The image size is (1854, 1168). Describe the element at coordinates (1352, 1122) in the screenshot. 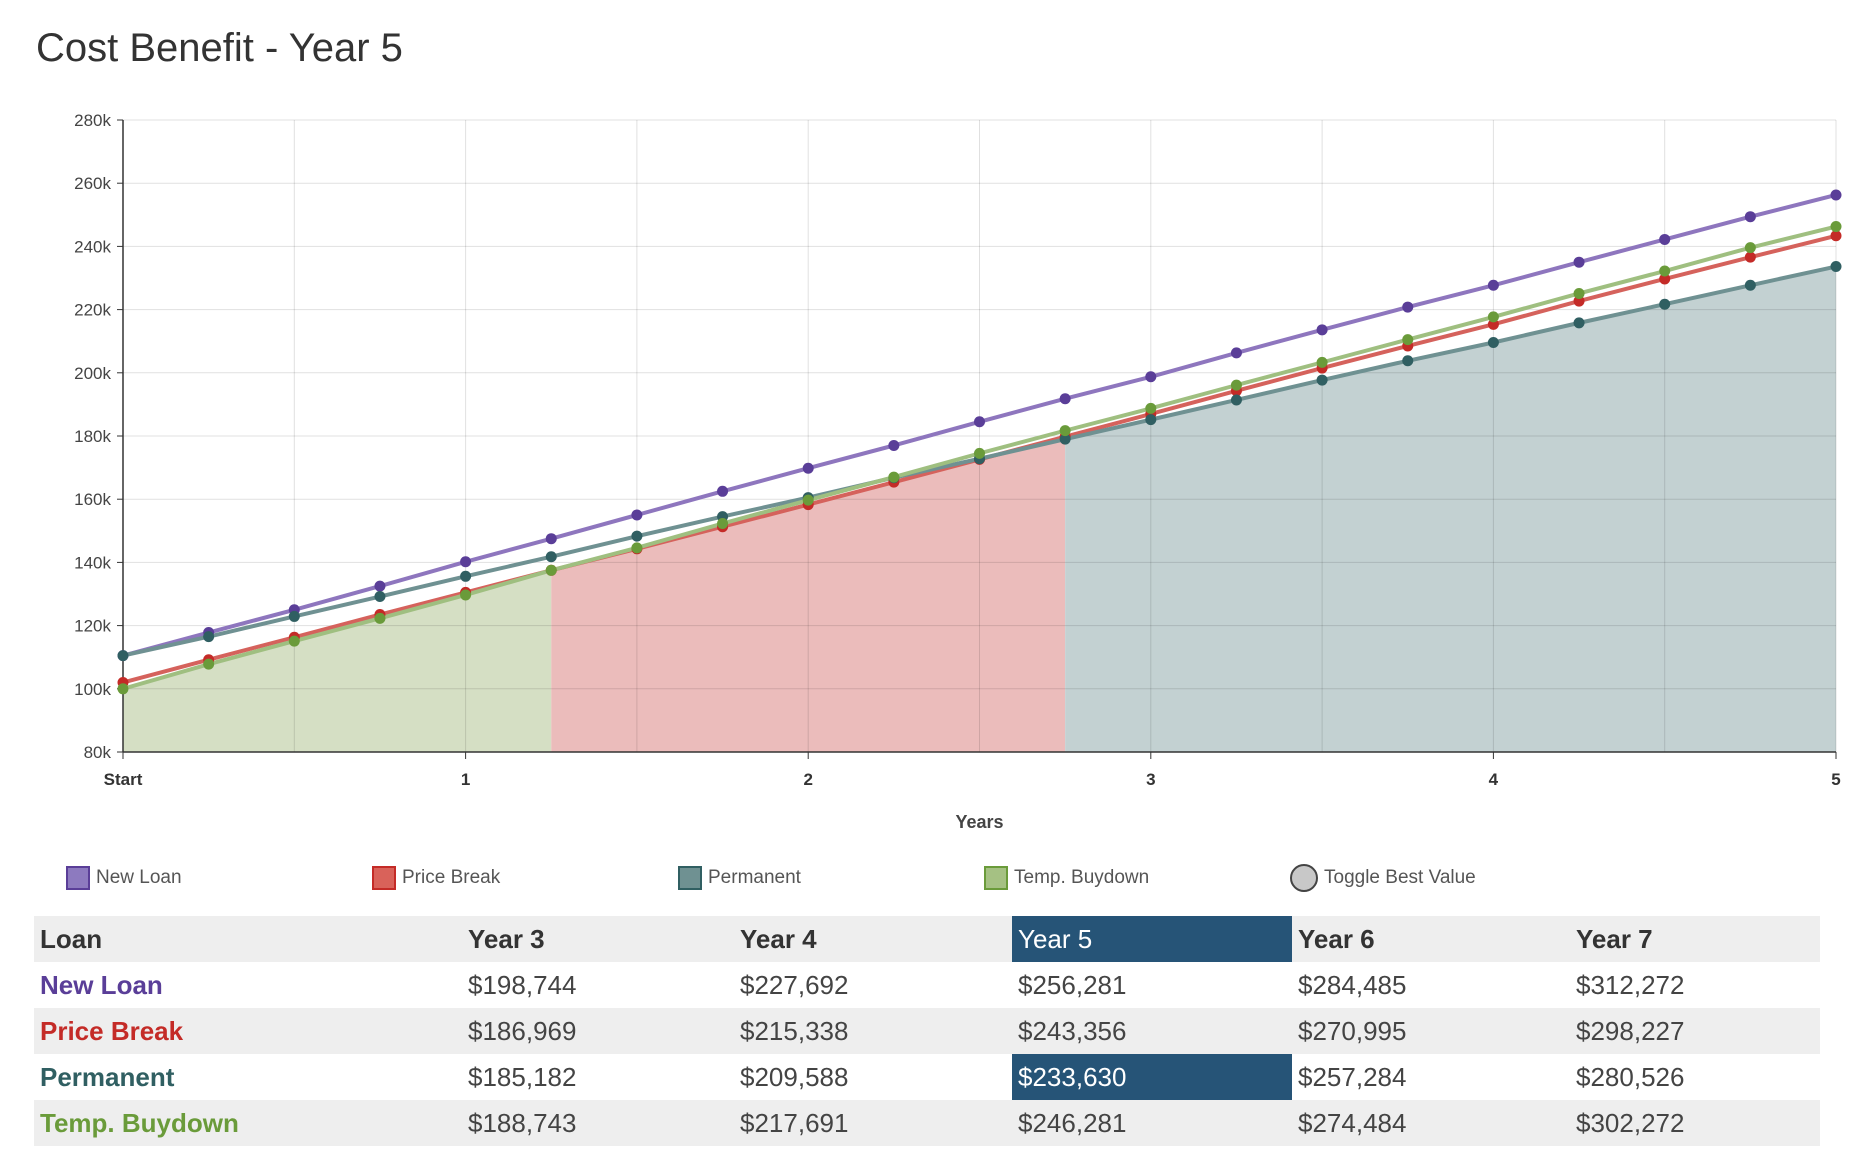

I see `table-cell: $274,484` at that location.